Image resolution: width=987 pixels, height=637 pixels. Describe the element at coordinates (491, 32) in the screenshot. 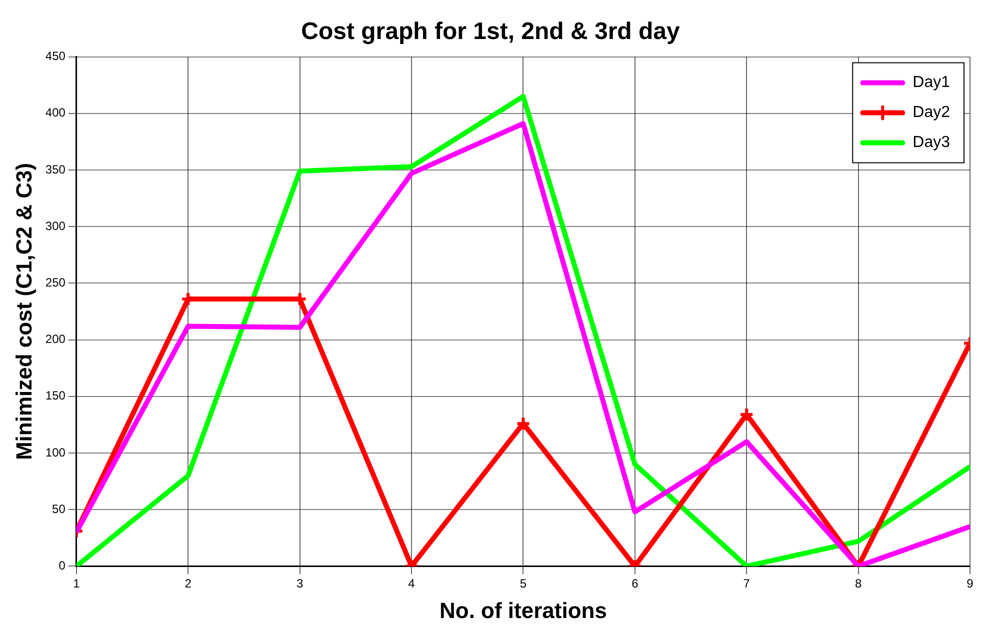

I see `chart-title: Cost graph for 1st, 2nd & 3rd day` at that location.